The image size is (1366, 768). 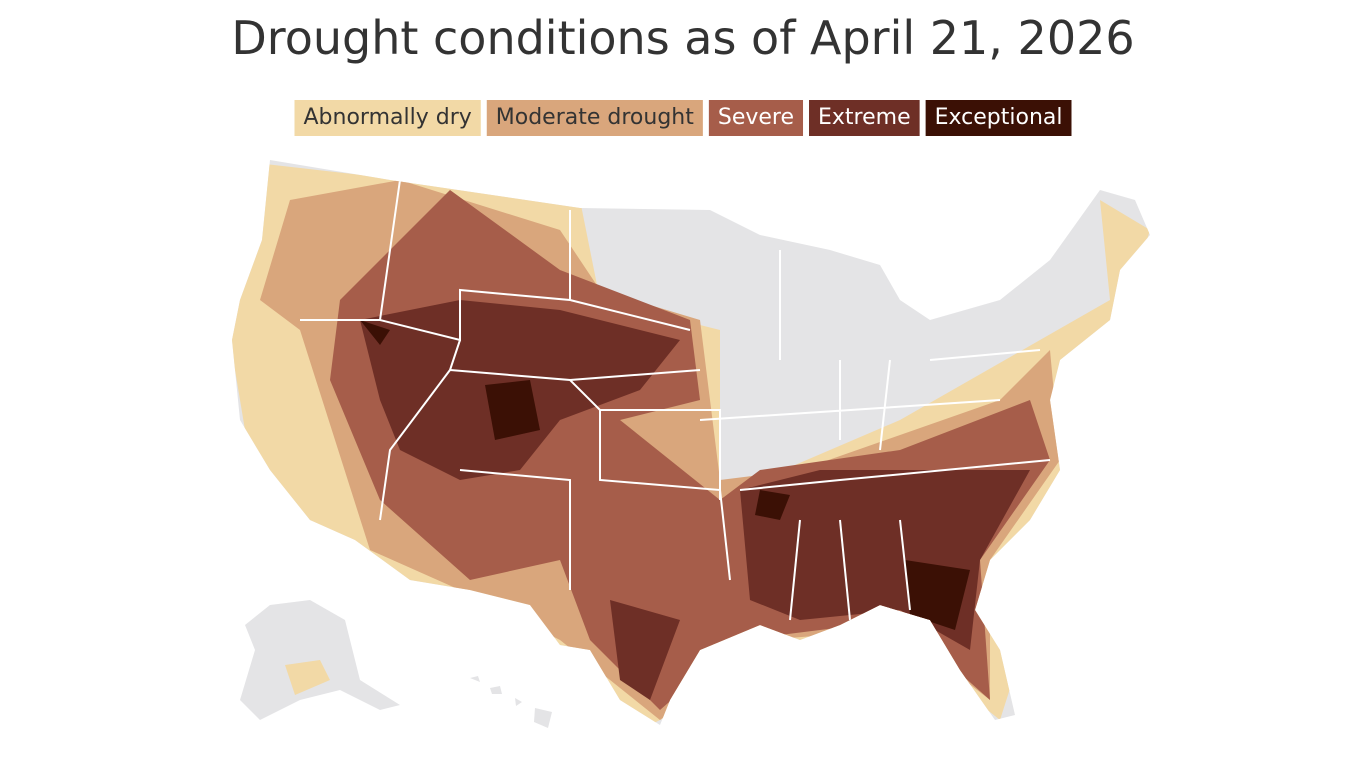 I want to click on hawaii, so click(x=511, y=702).